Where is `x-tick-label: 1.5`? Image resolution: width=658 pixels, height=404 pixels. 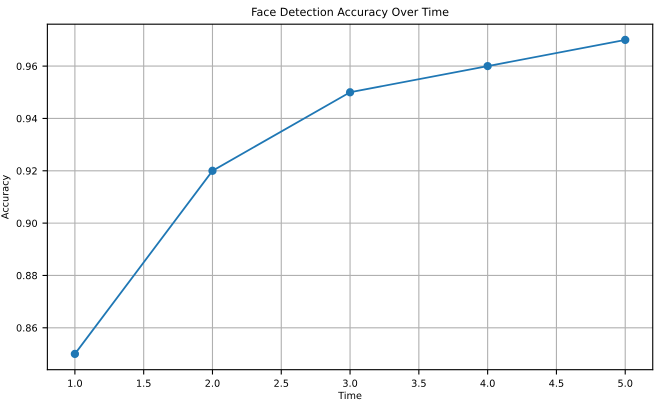 x-tick-label: 1.5 is located at coordinates (144, 383).